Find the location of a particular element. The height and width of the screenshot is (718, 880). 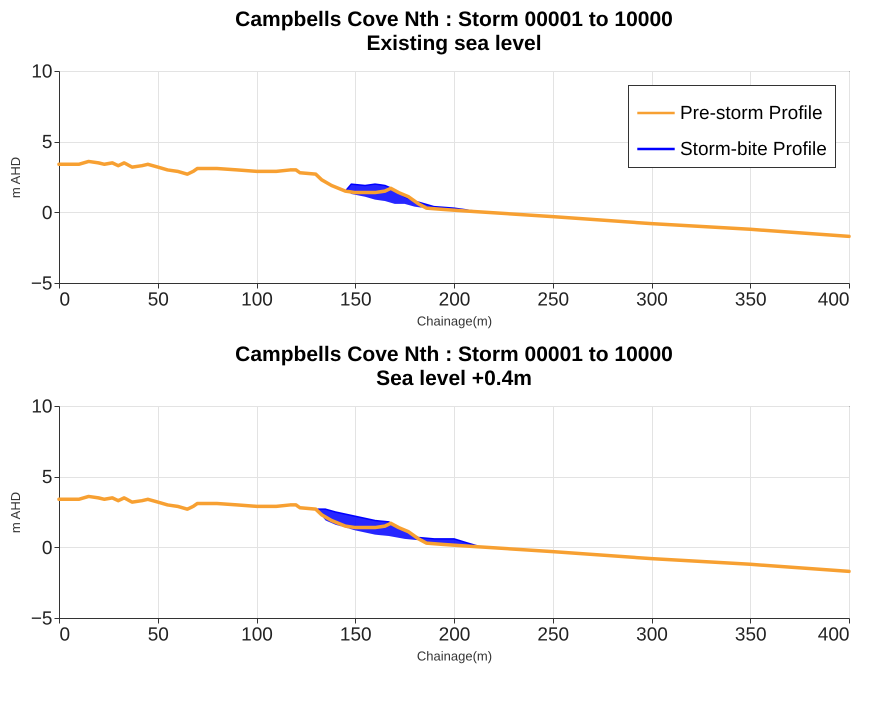

chart-subtitle: Existing sea level is located at coordinates (454, 43).